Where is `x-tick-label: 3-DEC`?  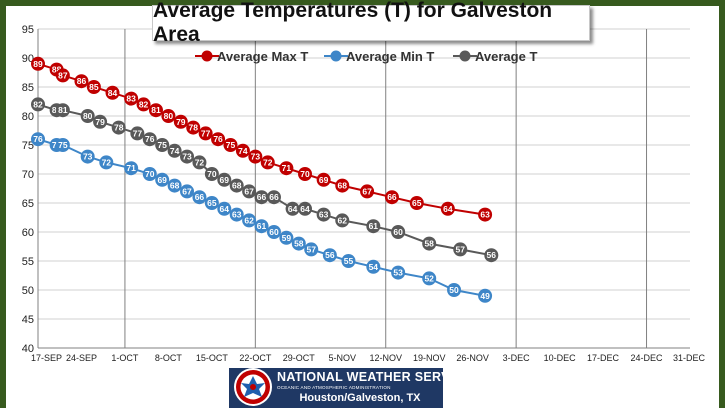
x-tick-label: 3-DEC is located at coordinates (517, 358).